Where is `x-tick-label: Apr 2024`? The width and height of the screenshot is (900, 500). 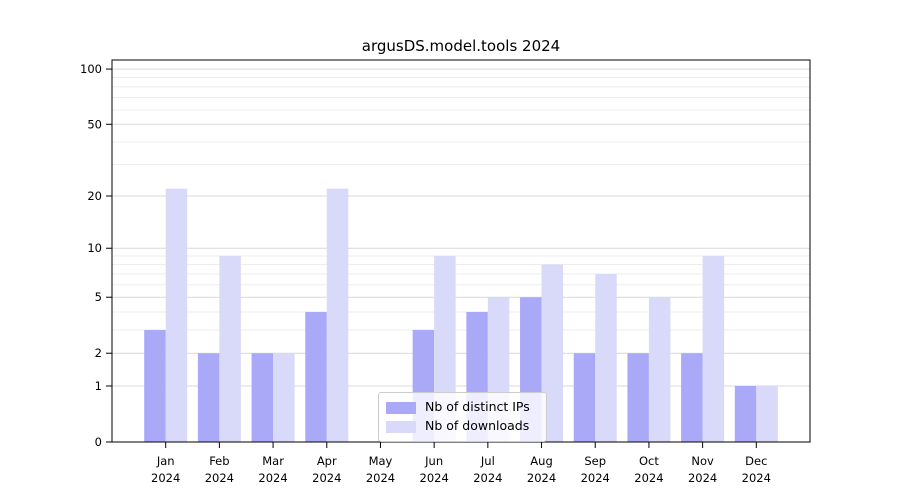 x-tick-label: Apr 2024 is located at coordinates (326, 469).